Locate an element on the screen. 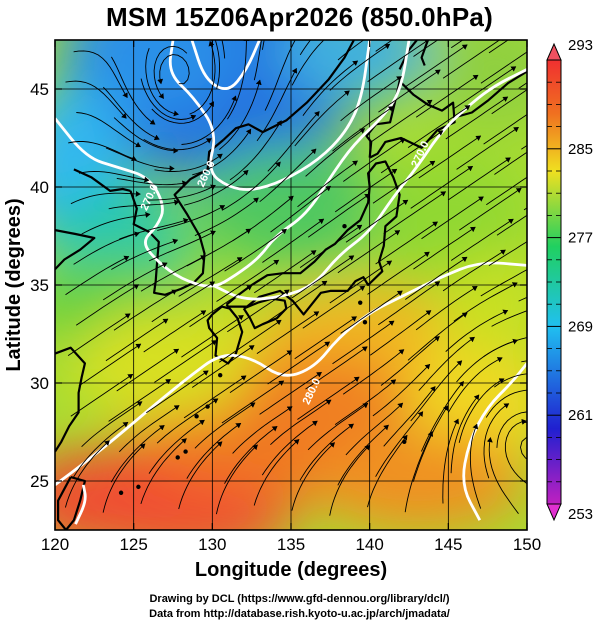 The image size is (599, 625). y-tick-label: 35 is located at coordinates (39, 285).